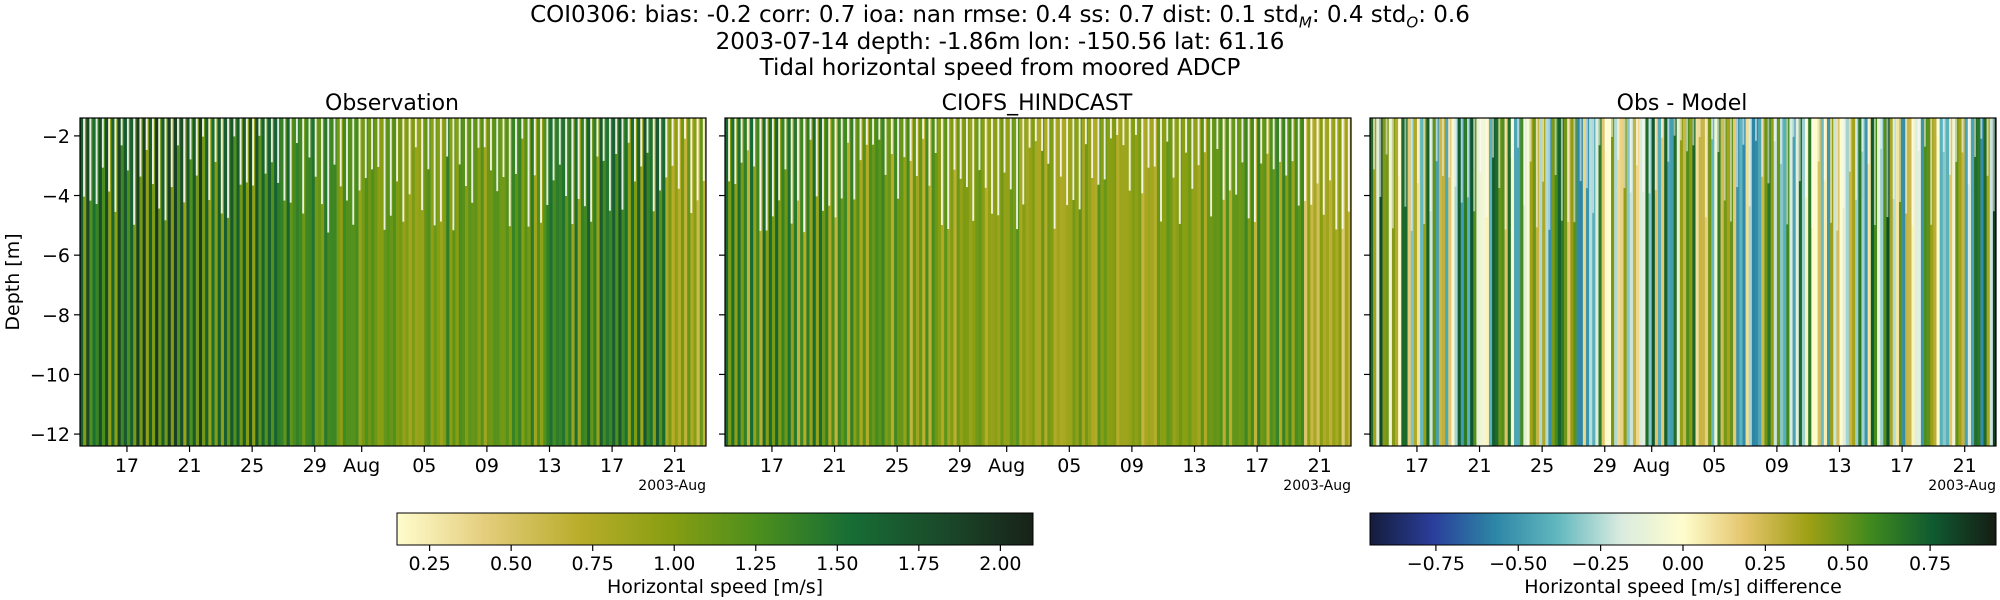  Describe the element at coordinates (715, 587) in the screenshot. I see `colorbar-speed-label: Horizontal speed [m/s]` at that location.